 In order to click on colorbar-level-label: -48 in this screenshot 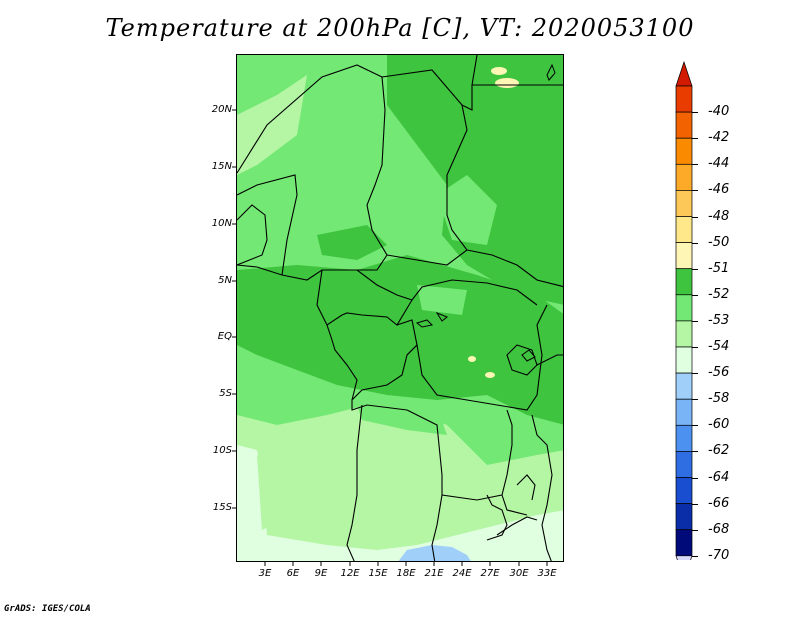, I will do `click(719, 216)`.